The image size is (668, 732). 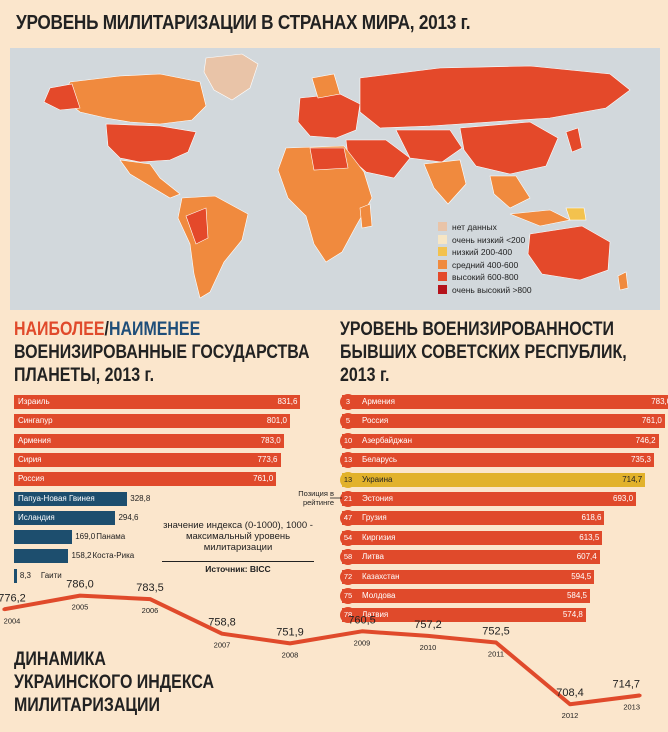 What do you see at coordinates (222, 645) in the screenshot?
I see `year-label: 2007` at bounding box center [222, 645].